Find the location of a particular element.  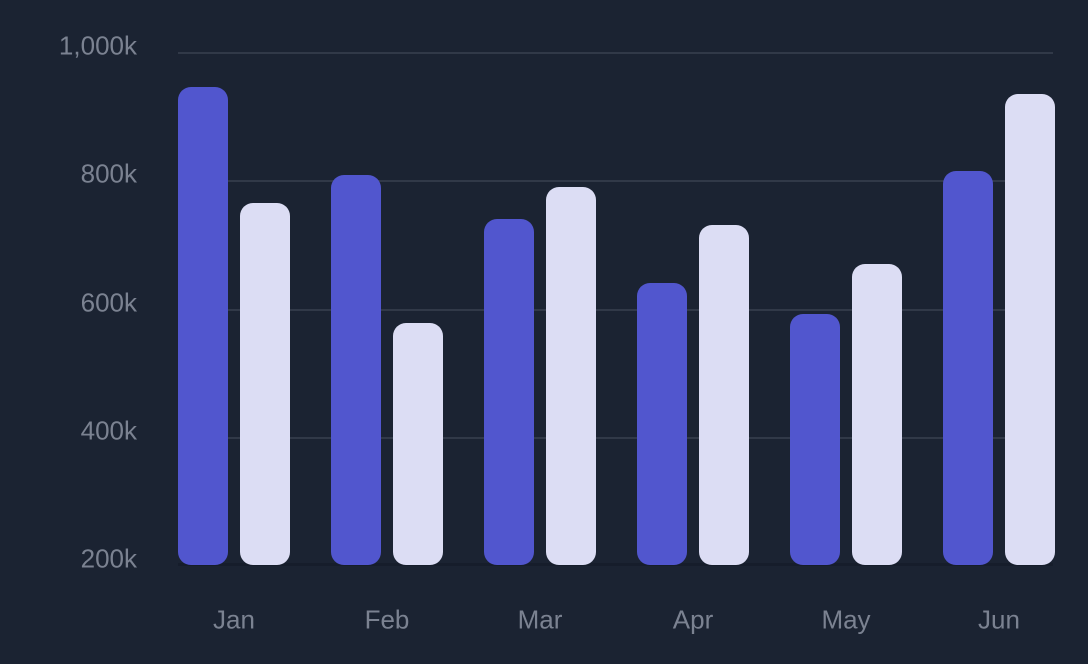

x-tick-label-feb: Feb is located at coordinates (387, 619).